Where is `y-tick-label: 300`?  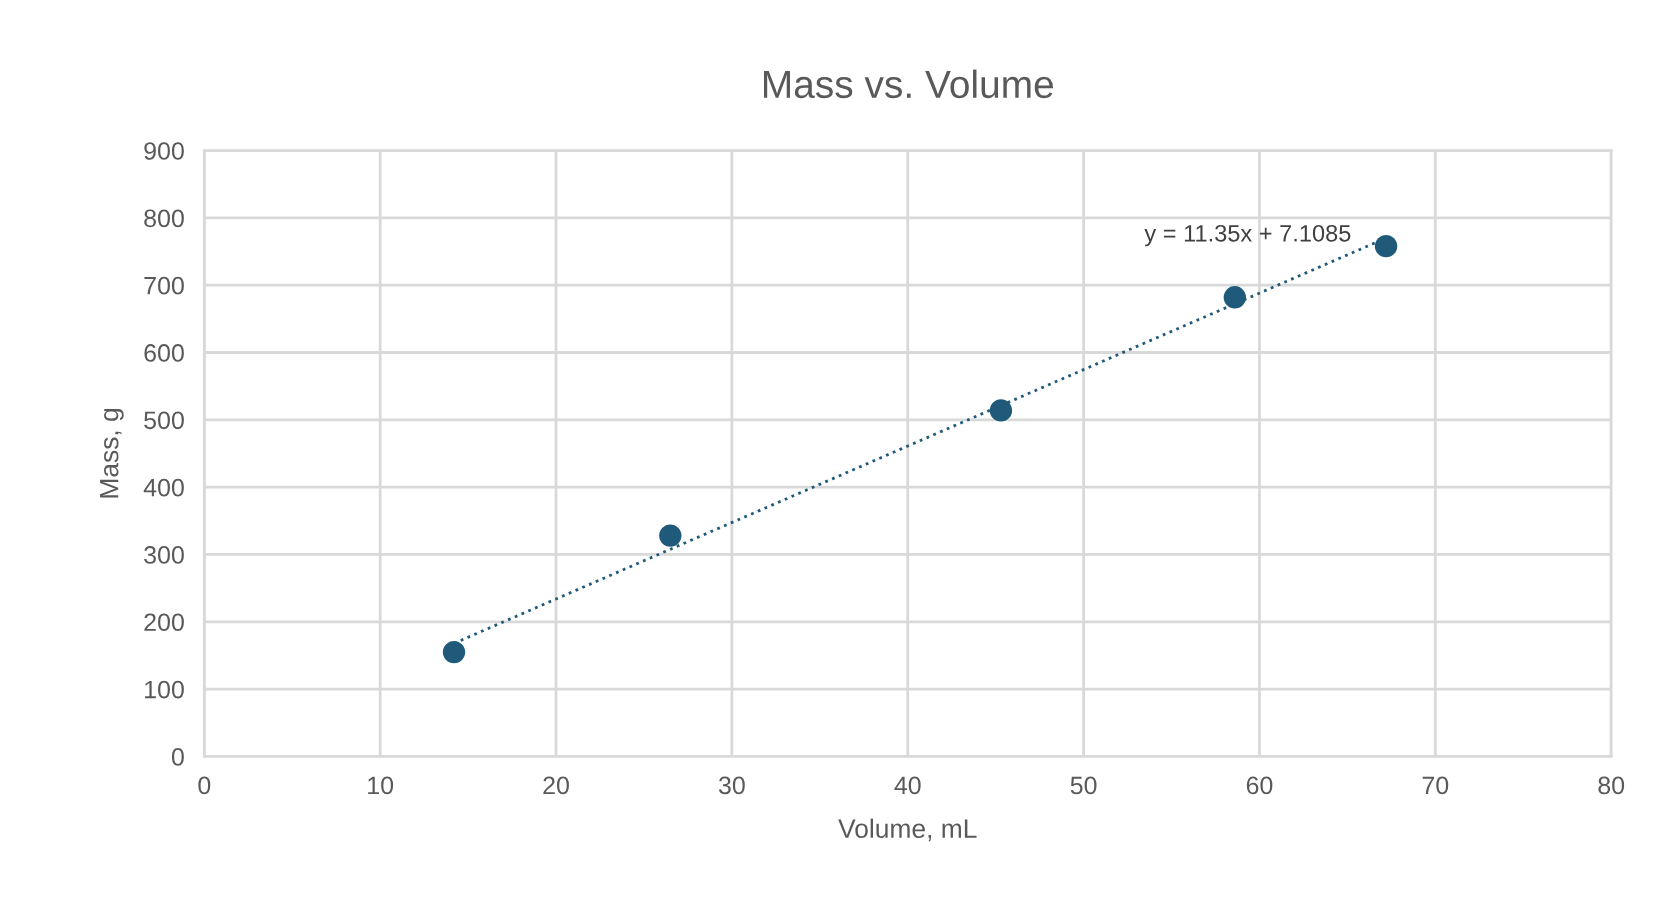
y-tick-label: 300 is located at coordinates (164, 555).